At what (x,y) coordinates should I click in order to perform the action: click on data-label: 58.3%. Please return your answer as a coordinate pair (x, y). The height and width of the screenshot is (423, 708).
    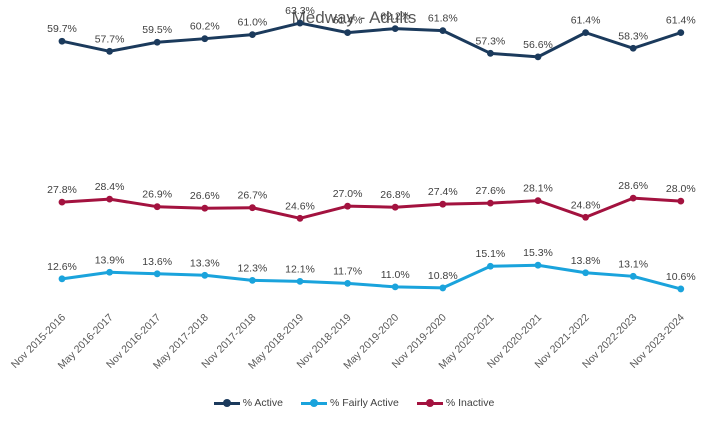
    Looking at the image, I should click on (633, 36).